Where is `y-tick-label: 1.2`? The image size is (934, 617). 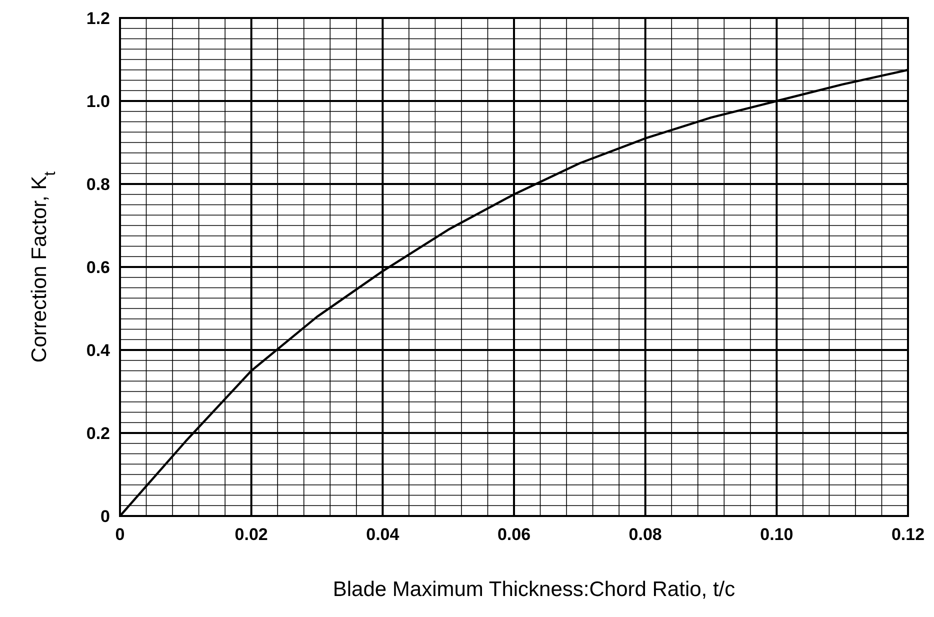
y-tick-label: 1.2 is located at coordinates (98, 18).